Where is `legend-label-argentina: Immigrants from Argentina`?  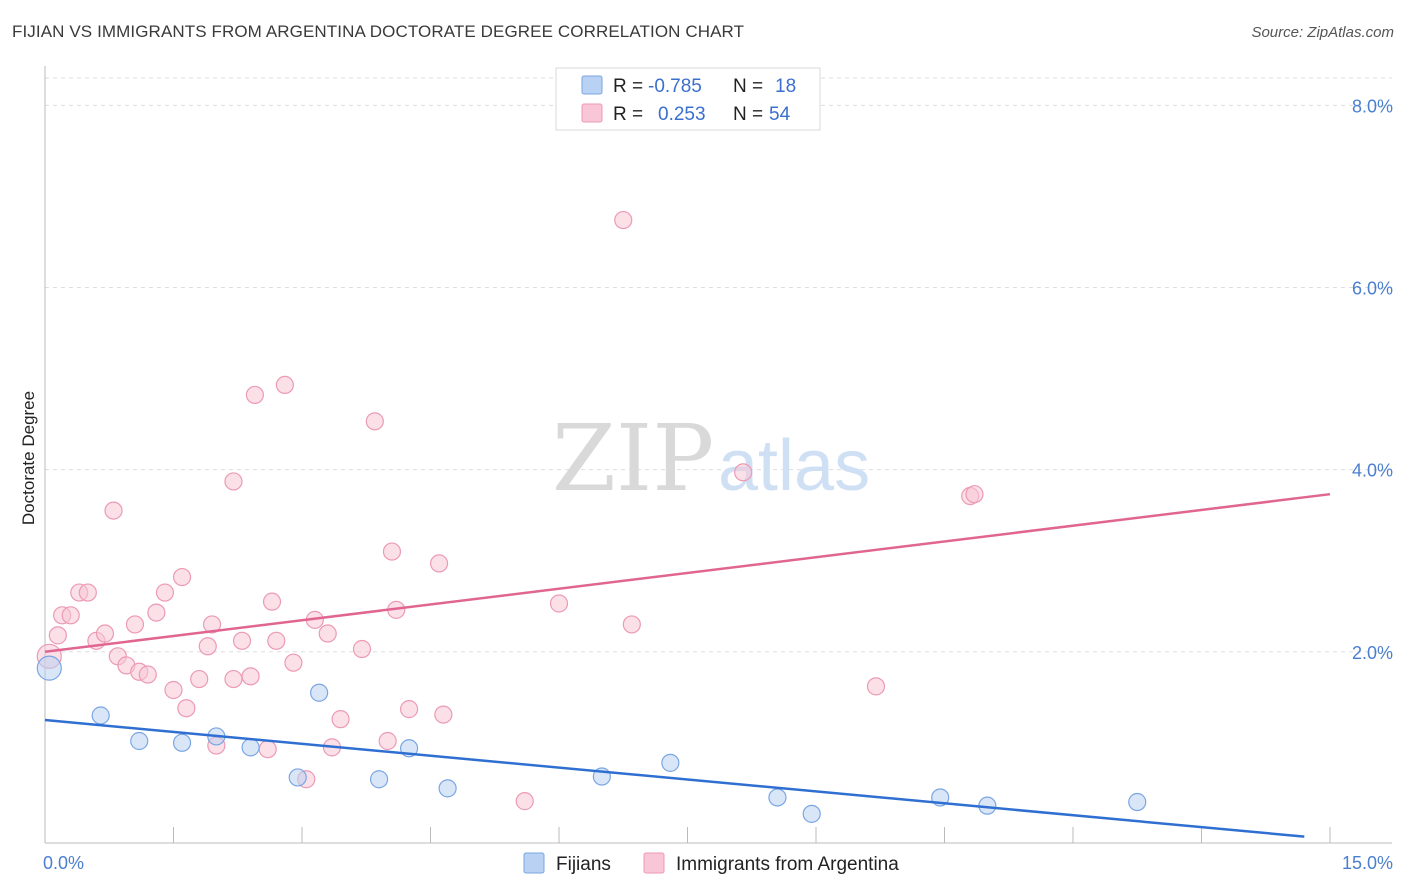 legend-label-argentina: Immigrants from Argentina is located at coordinates (787, 864).